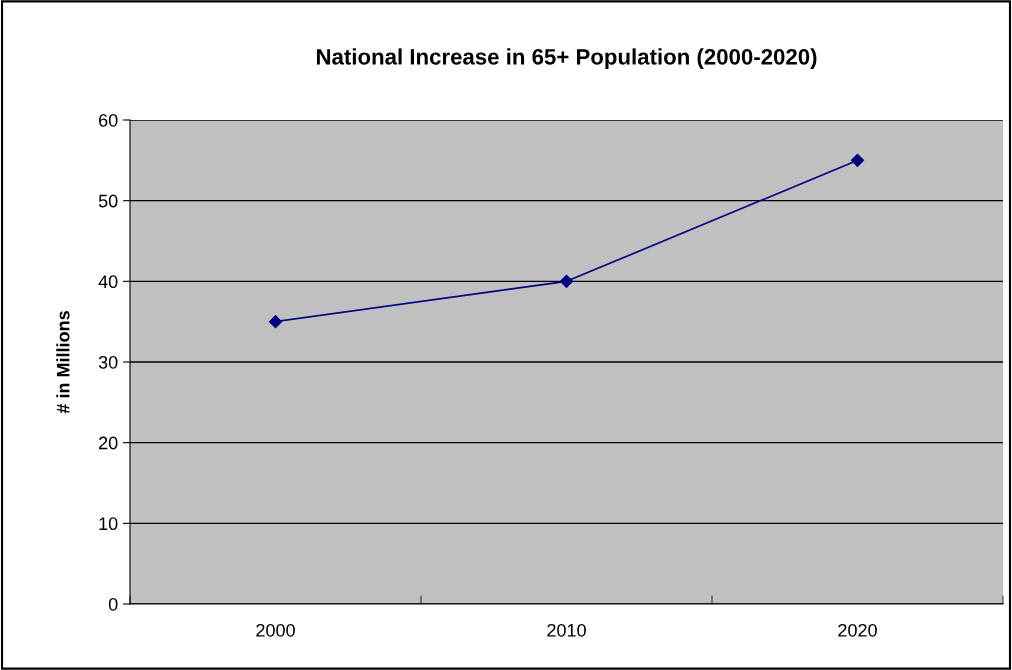 This screenshot has width=1012, height=670. Describe the element at coordinates (566, 630) in the screenshot. I see `x-tick-label: 2010` at that location.